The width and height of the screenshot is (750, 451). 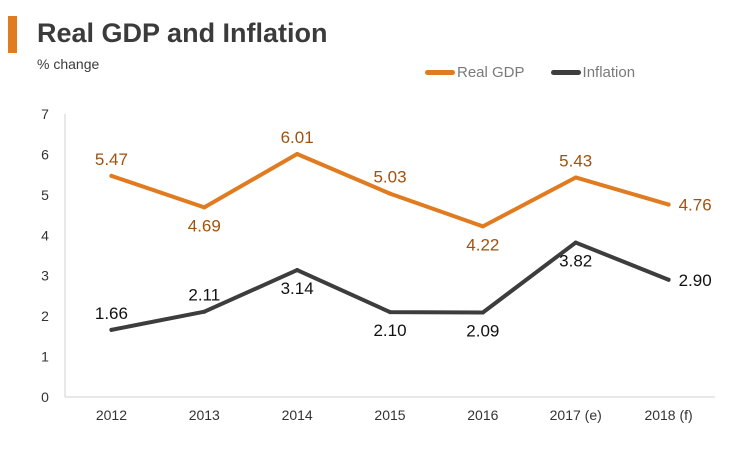 What do you see at coordinates (575, 160) in the screenshot?
I see `data-label-real-gdp: 5.43` at bounding box center [575, 160].